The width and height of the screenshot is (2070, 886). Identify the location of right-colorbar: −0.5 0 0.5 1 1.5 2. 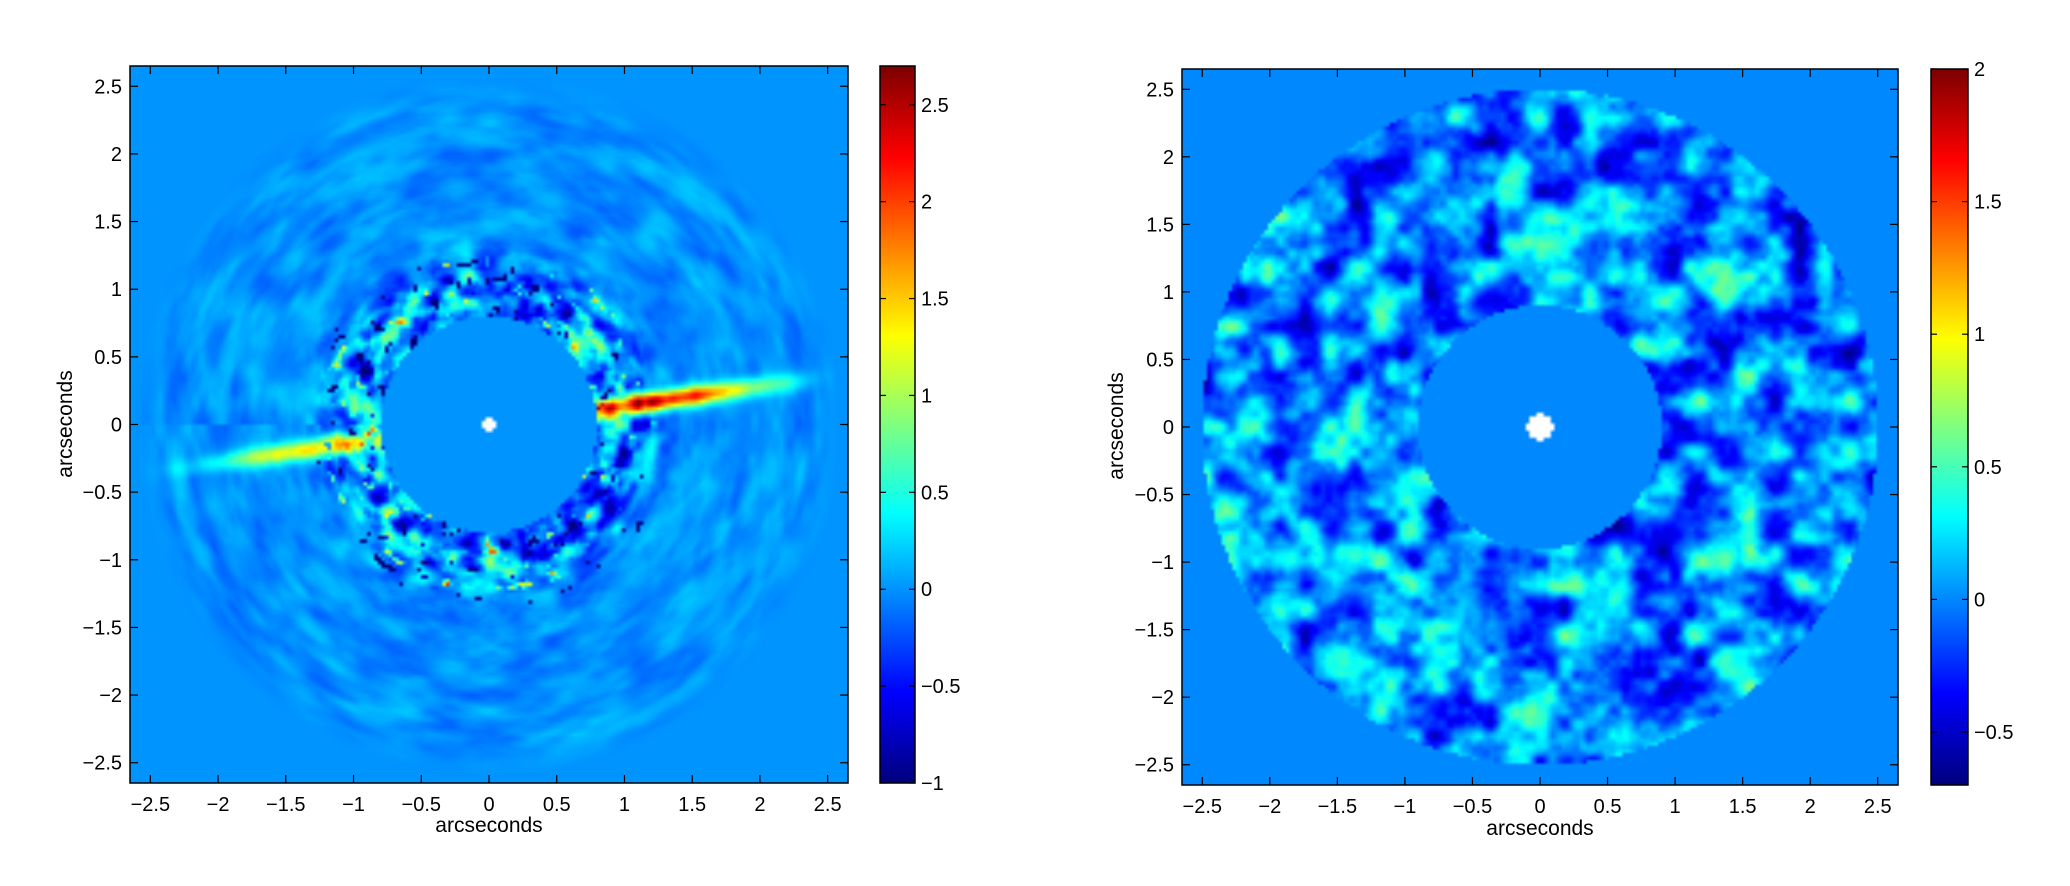
(1971, 422).